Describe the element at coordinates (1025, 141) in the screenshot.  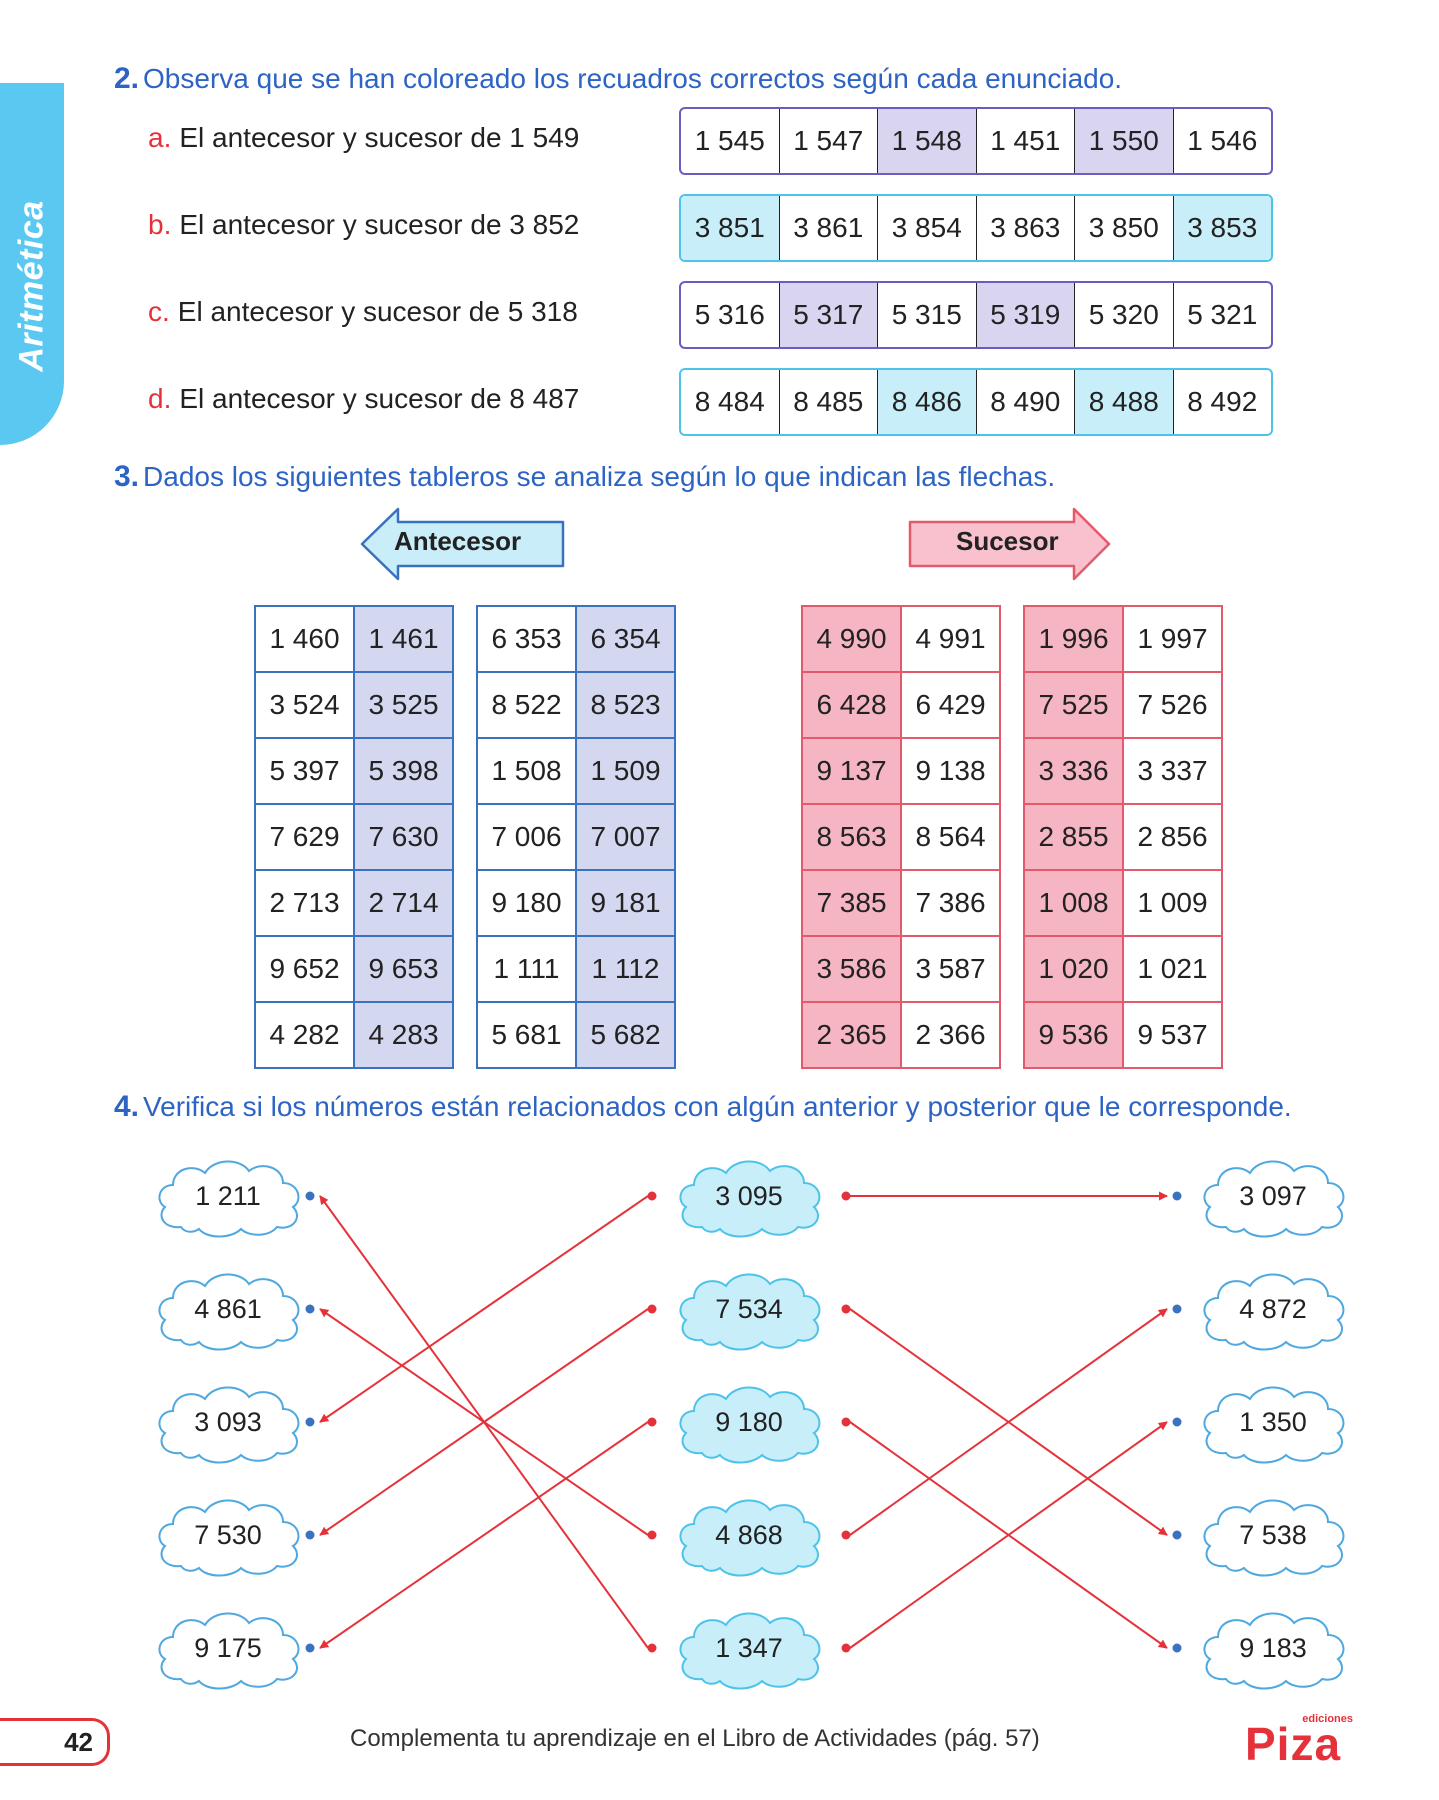
I see `option-box: 1 451` at that location.